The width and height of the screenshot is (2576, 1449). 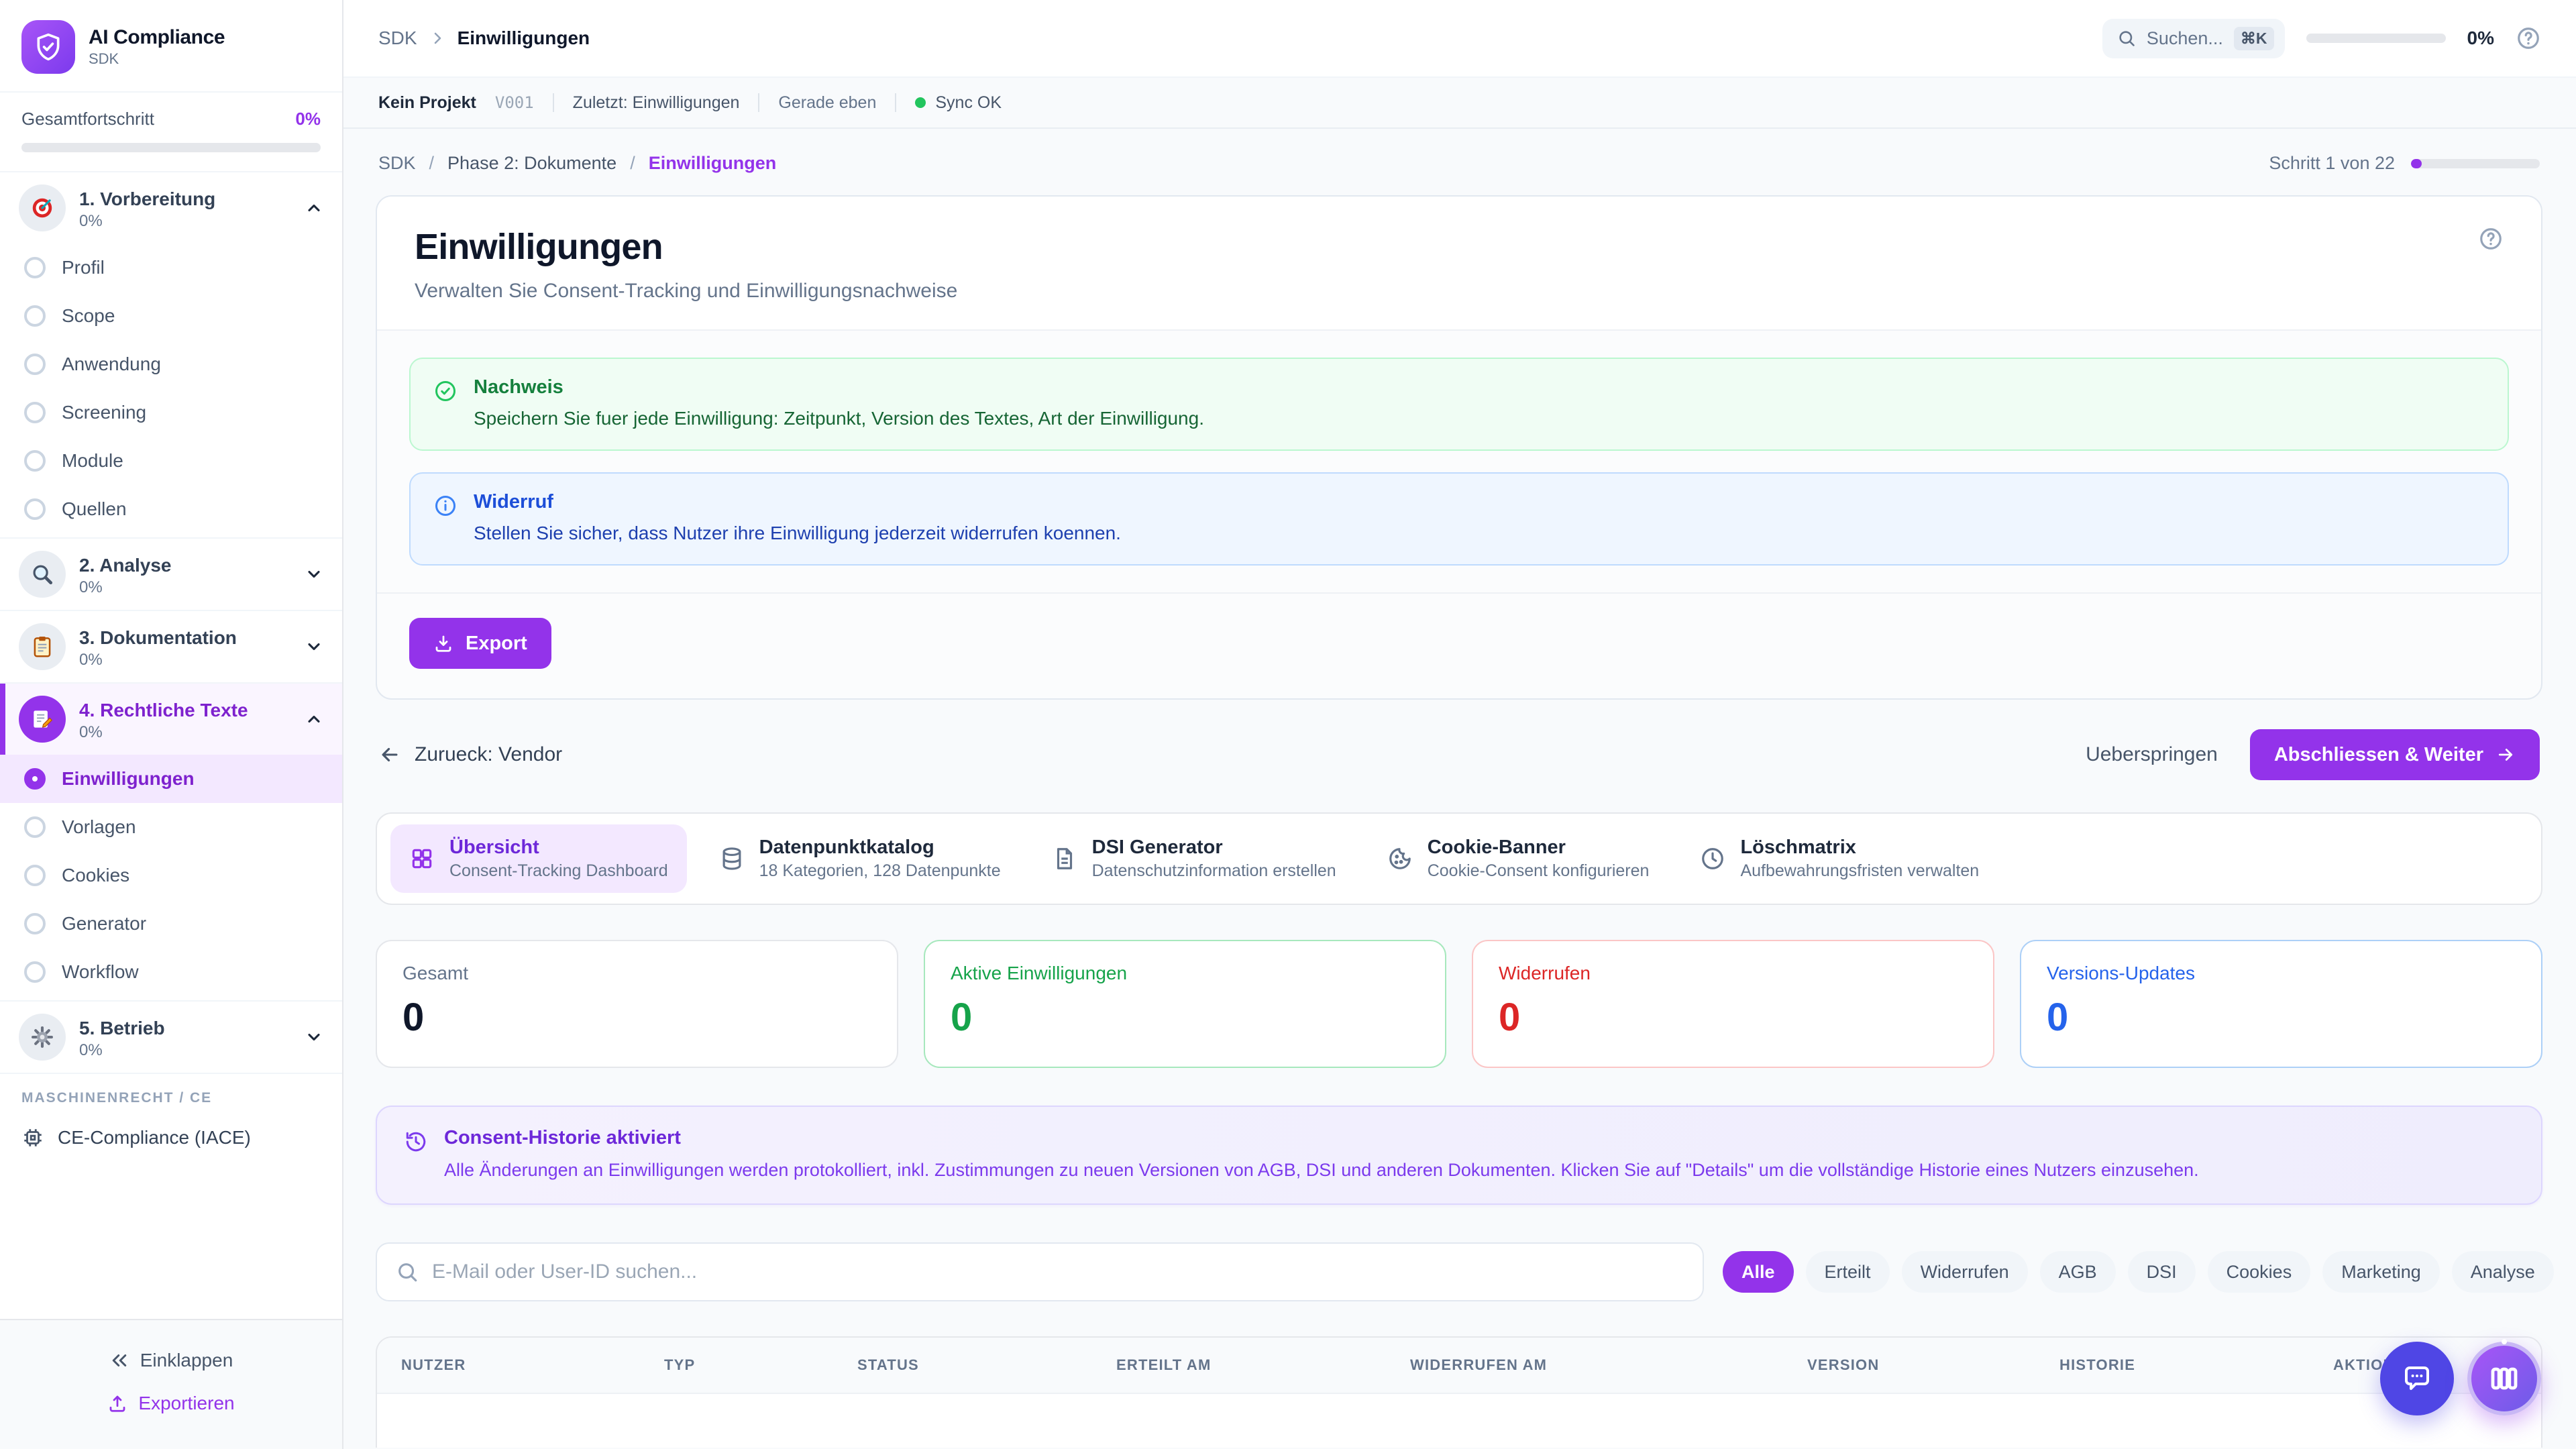 What do you see at coordinates (896, 102) in the screenshot?
I see `divider` at bounding box center [896, 102].